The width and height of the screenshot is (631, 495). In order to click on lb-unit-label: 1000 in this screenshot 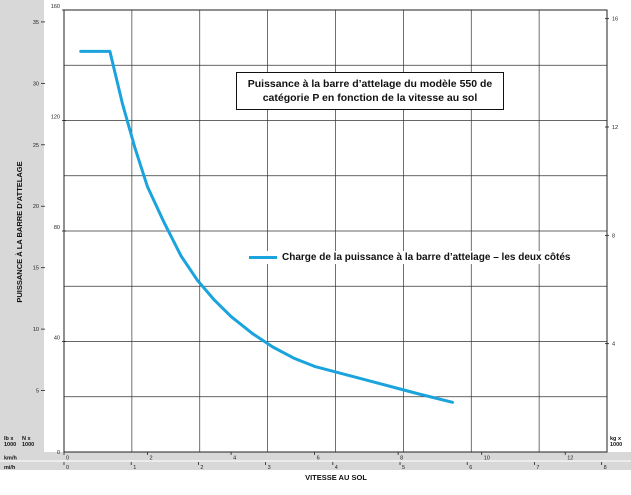, I will do `click(10, 445)`.